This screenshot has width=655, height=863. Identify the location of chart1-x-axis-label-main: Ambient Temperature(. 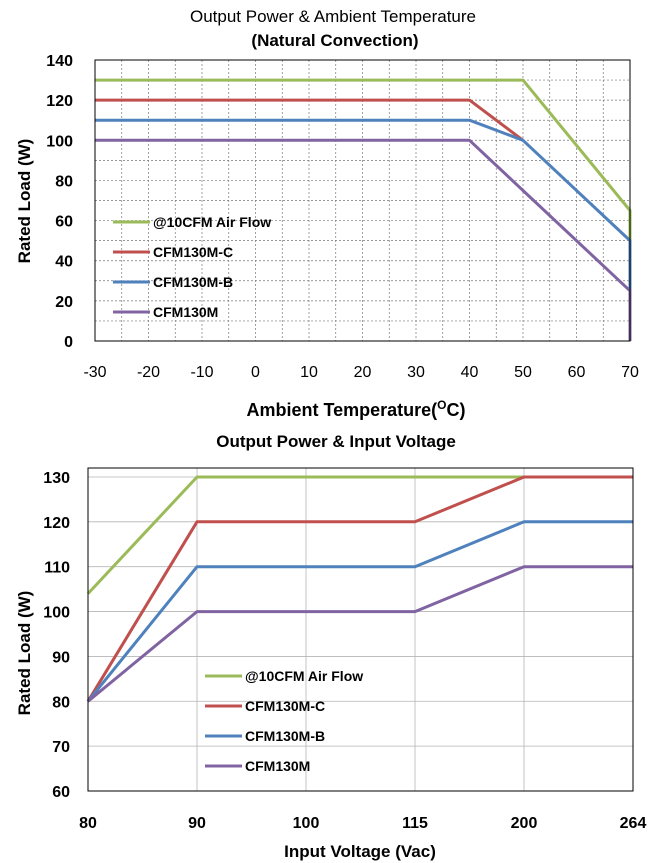
(341, 410).